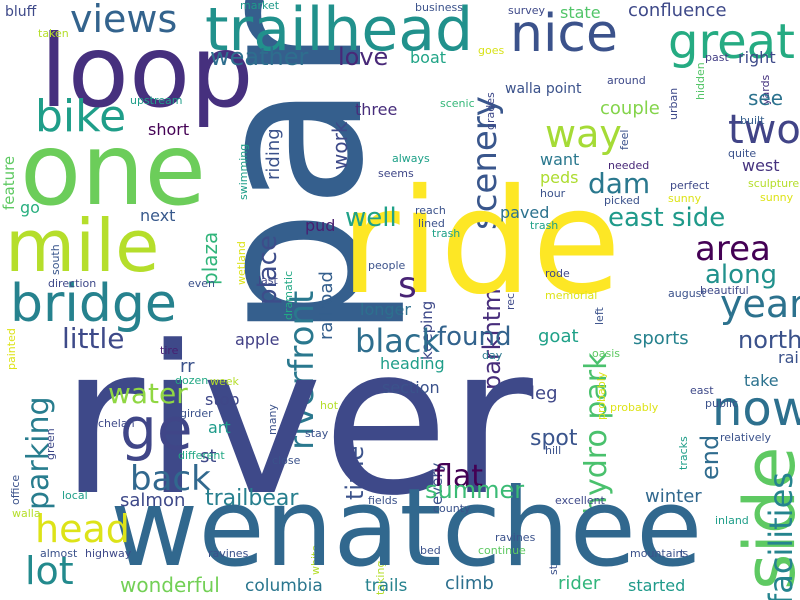  What do you see at coordinates (452, 508) in the screenshot?
I see `word-local: county` at bounding box center [452, 508].